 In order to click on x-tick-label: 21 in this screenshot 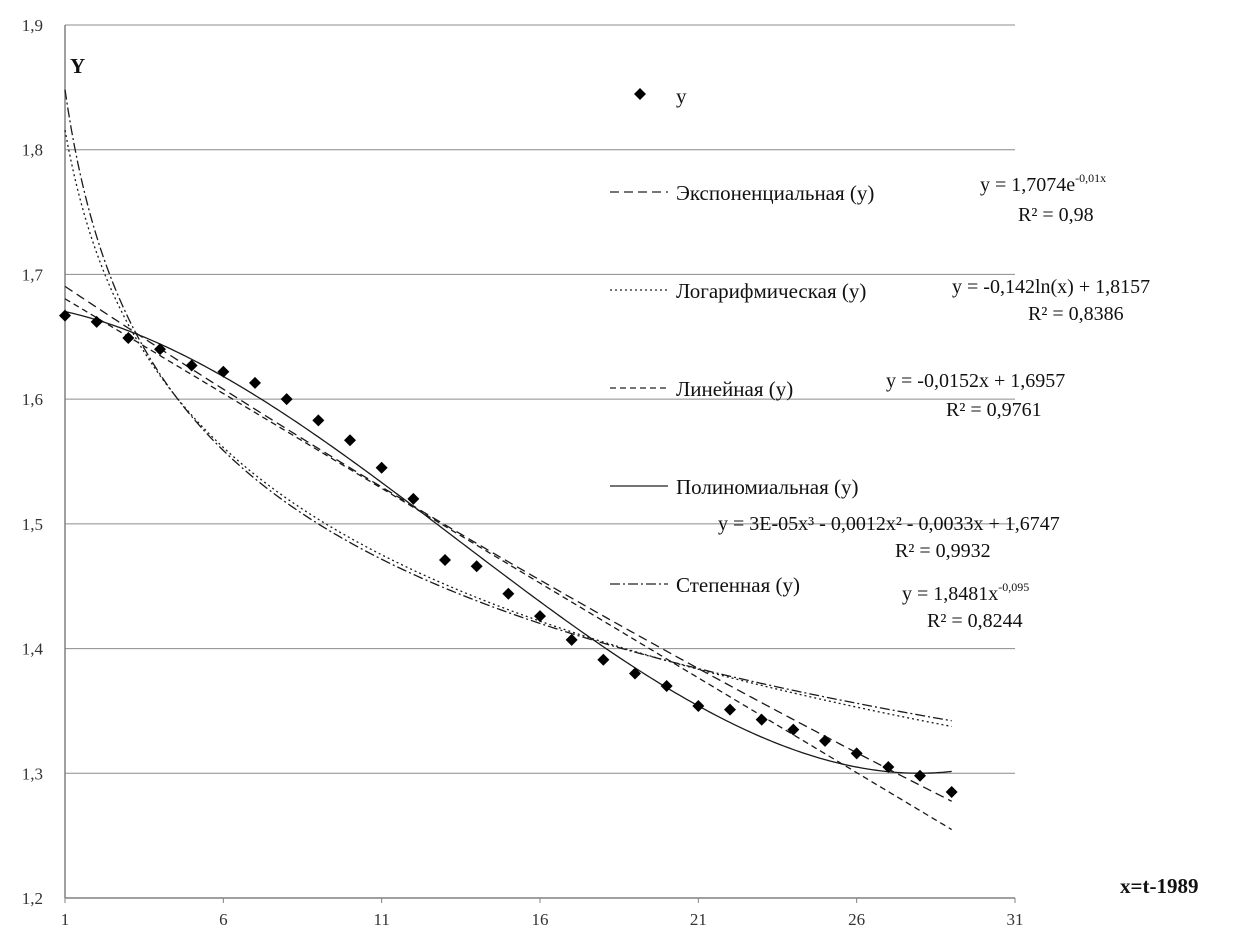, I will do `click(698, 919)`.